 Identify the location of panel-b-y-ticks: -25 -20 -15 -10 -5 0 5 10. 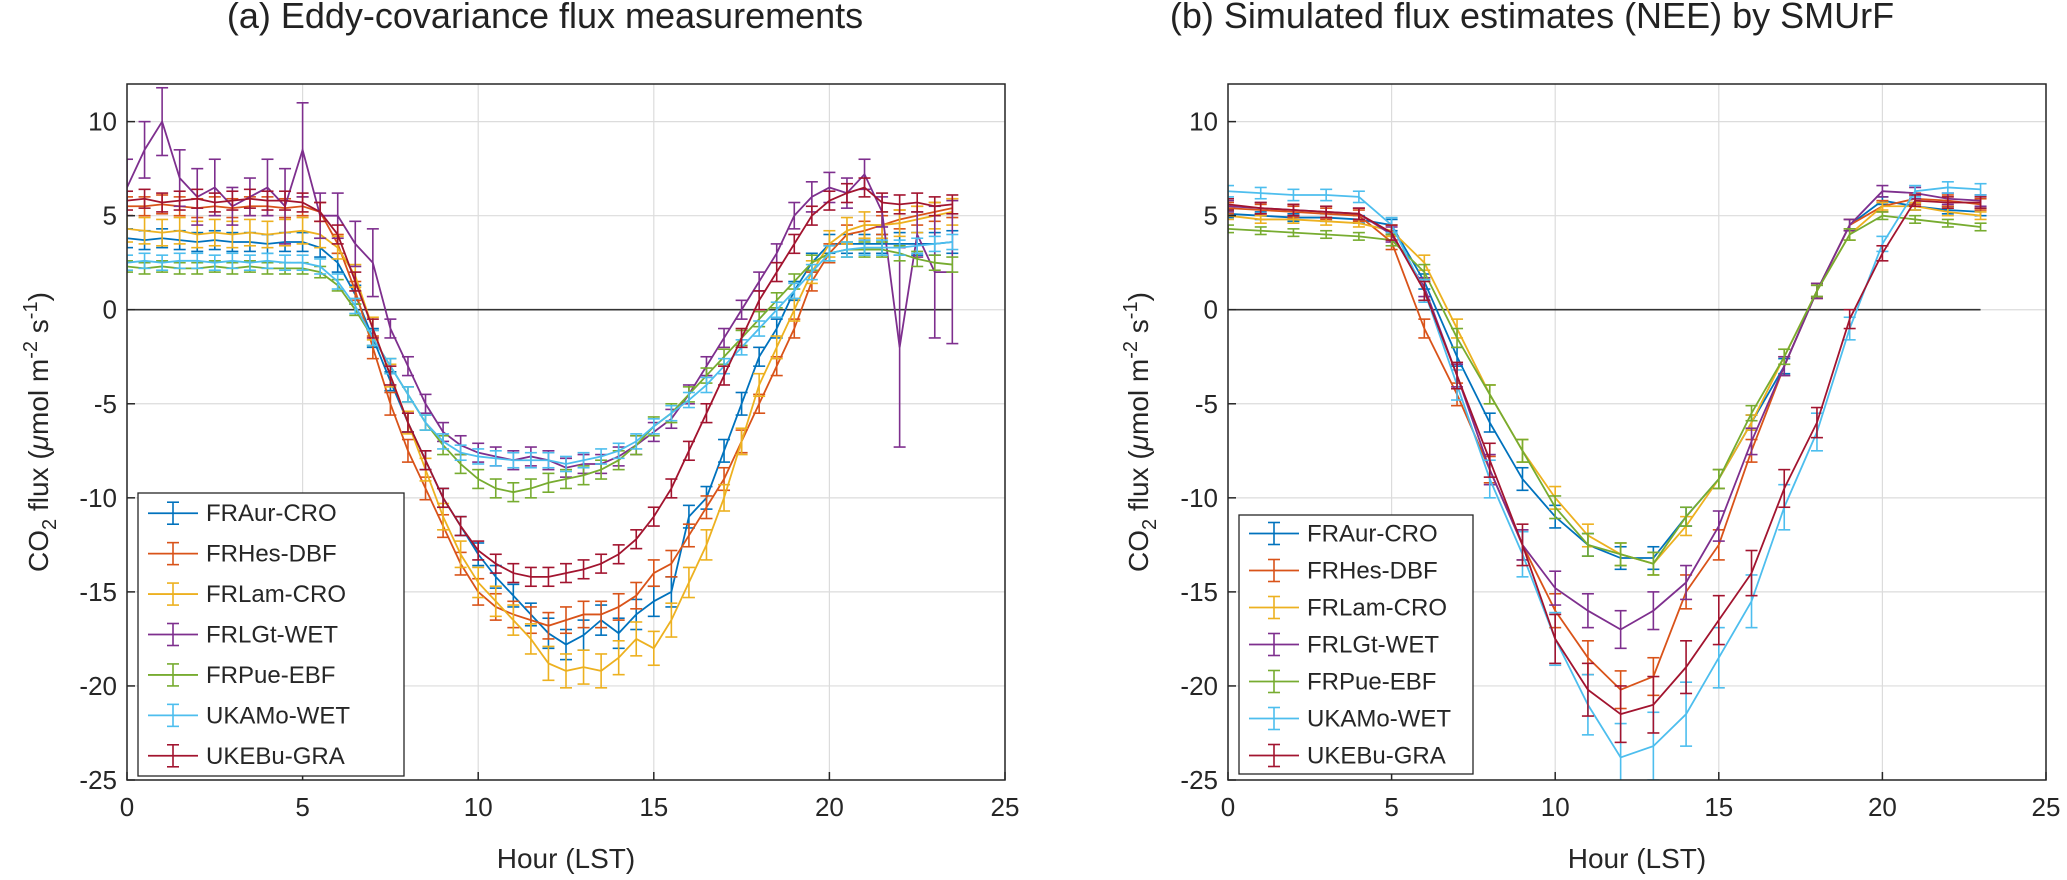
(1208, 451).